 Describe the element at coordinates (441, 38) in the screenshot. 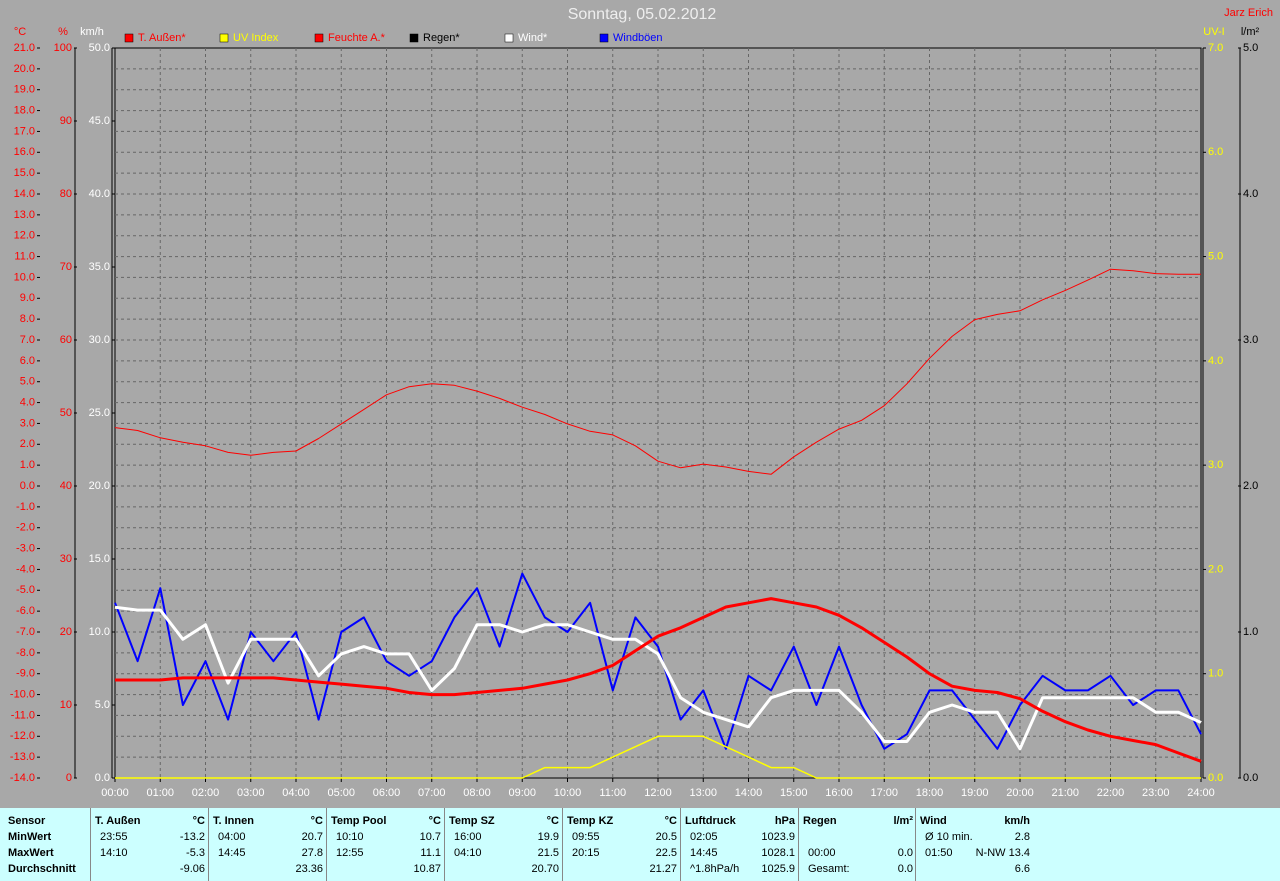

I see `legend-label: Regen*` at that location.